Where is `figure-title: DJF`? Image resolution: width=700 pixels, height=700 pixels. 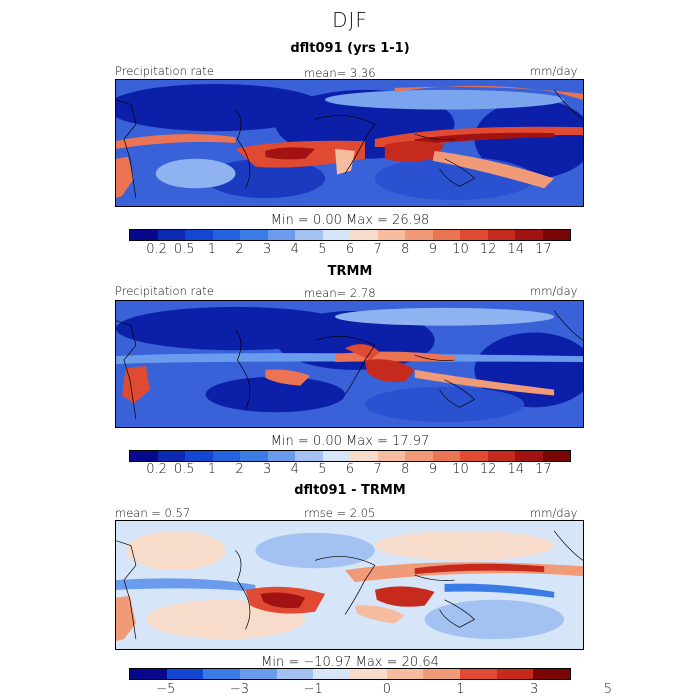
figure-title: DJF is located at coordinates (350, 20).